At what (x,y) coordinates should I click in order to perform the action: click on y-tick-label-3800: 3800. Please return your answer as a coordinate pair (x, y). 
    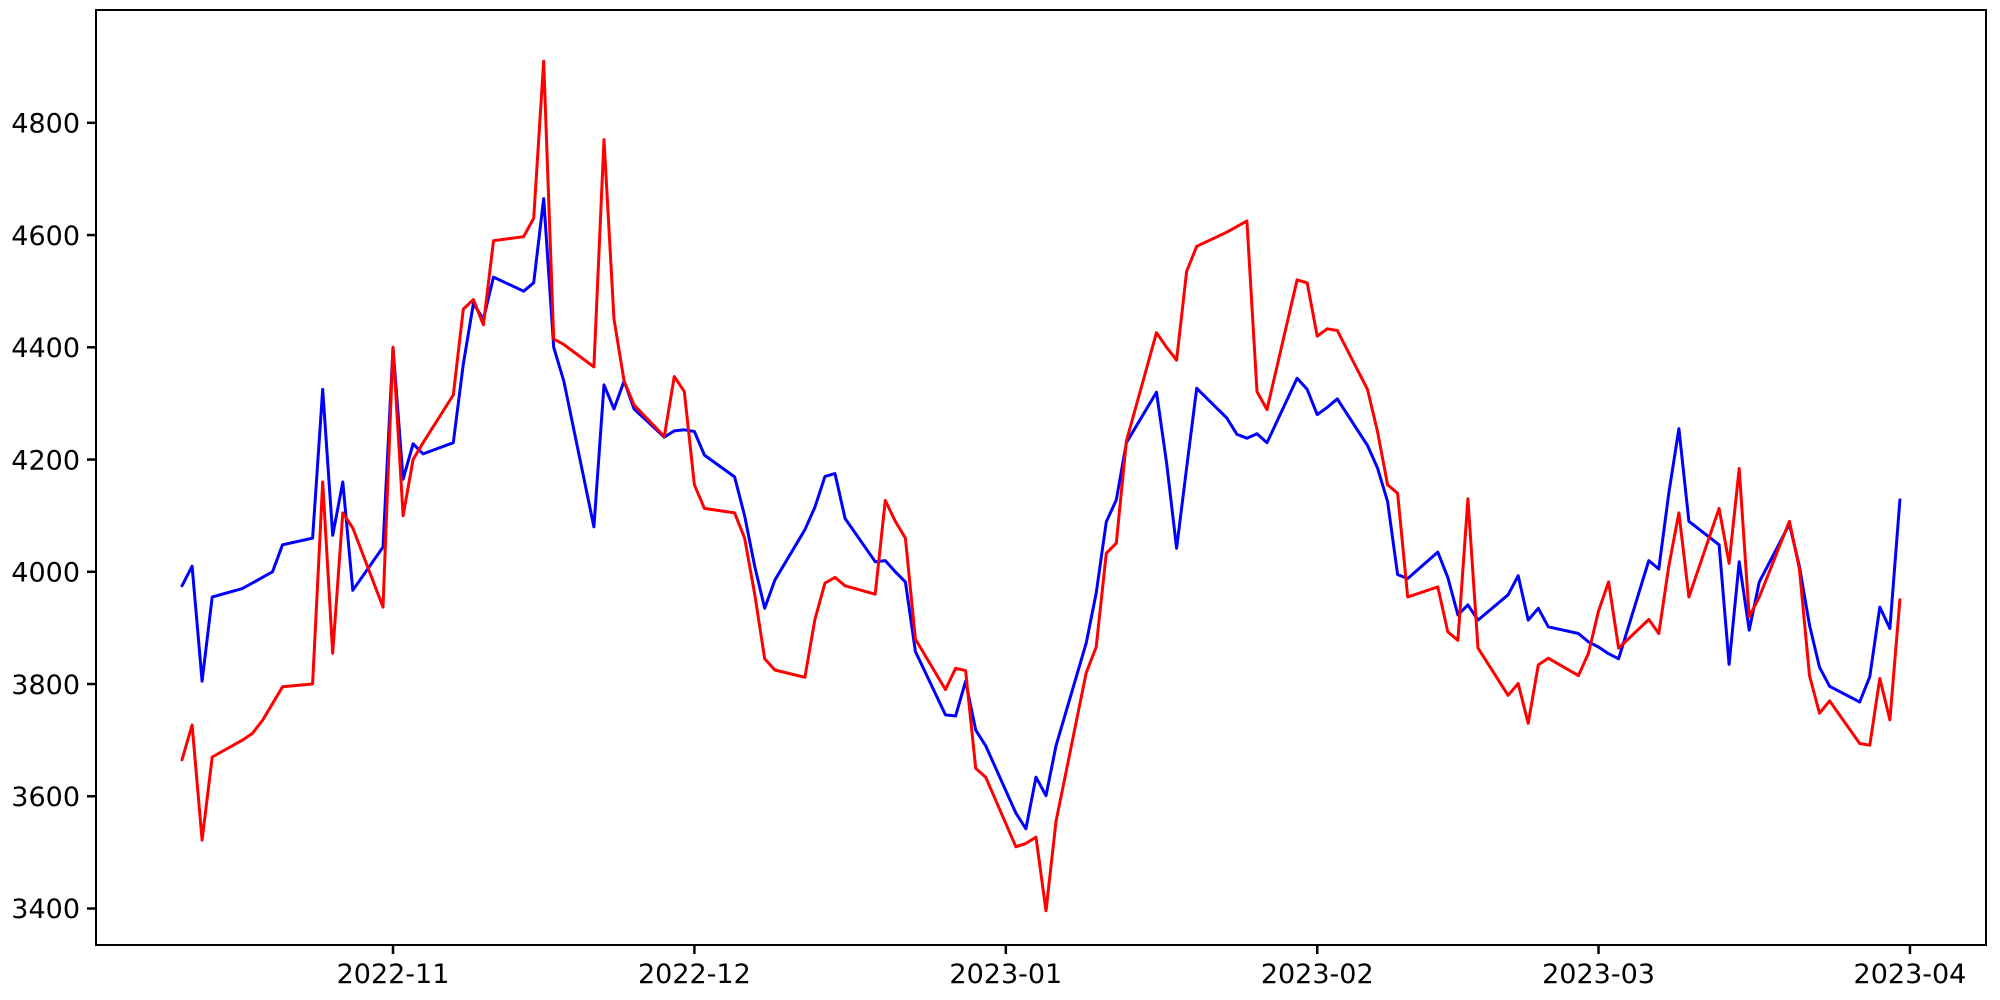
    Looking at the image, I should click on (45, 685).